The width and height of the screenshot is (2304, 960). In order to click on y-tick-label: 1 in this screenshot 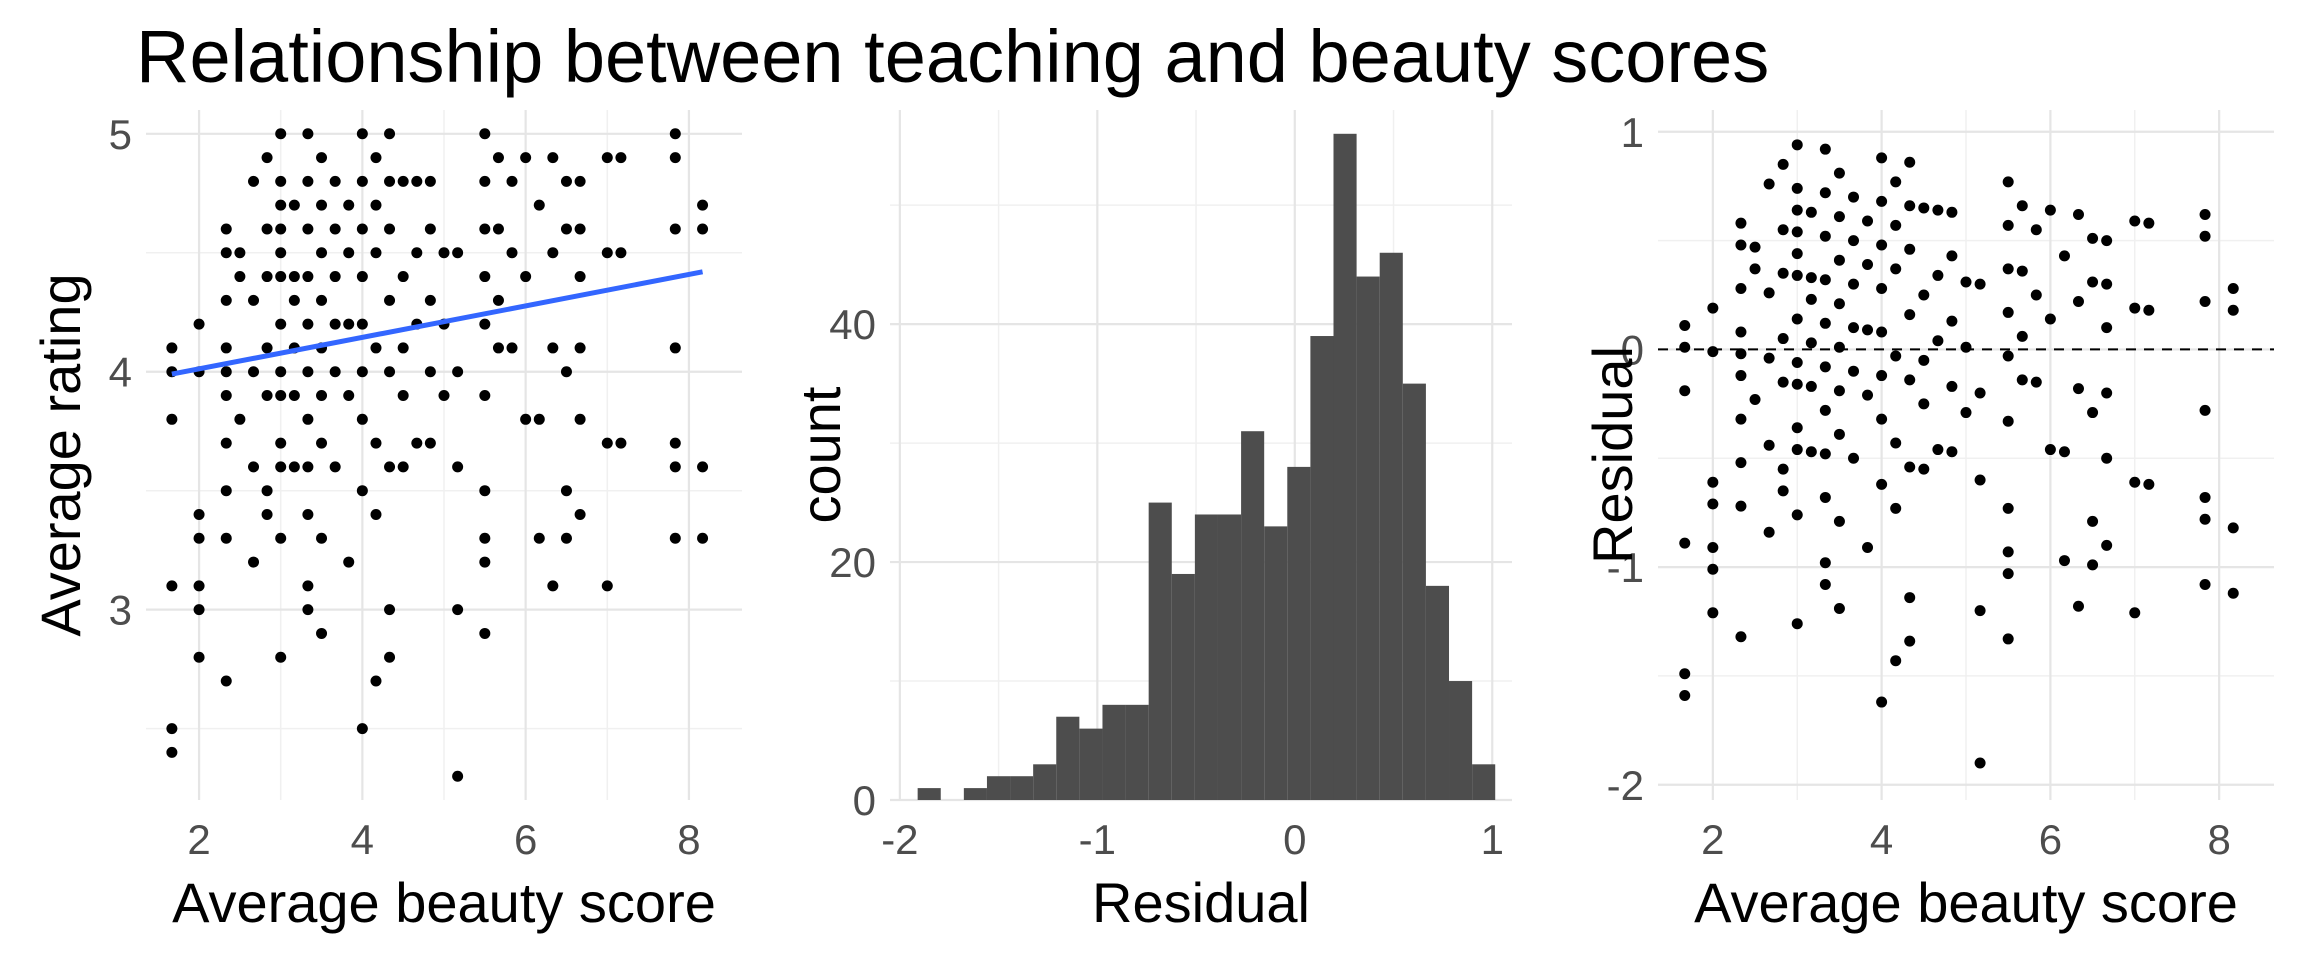, I will do `click(1632, 132)`.